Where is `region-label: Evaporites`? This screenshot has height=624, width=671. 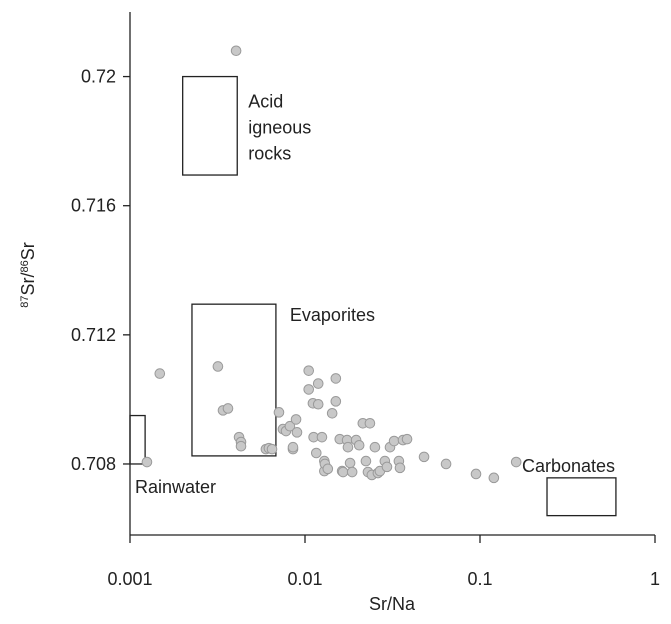 region-label: Evaporites is located at coordinates (332, 315).